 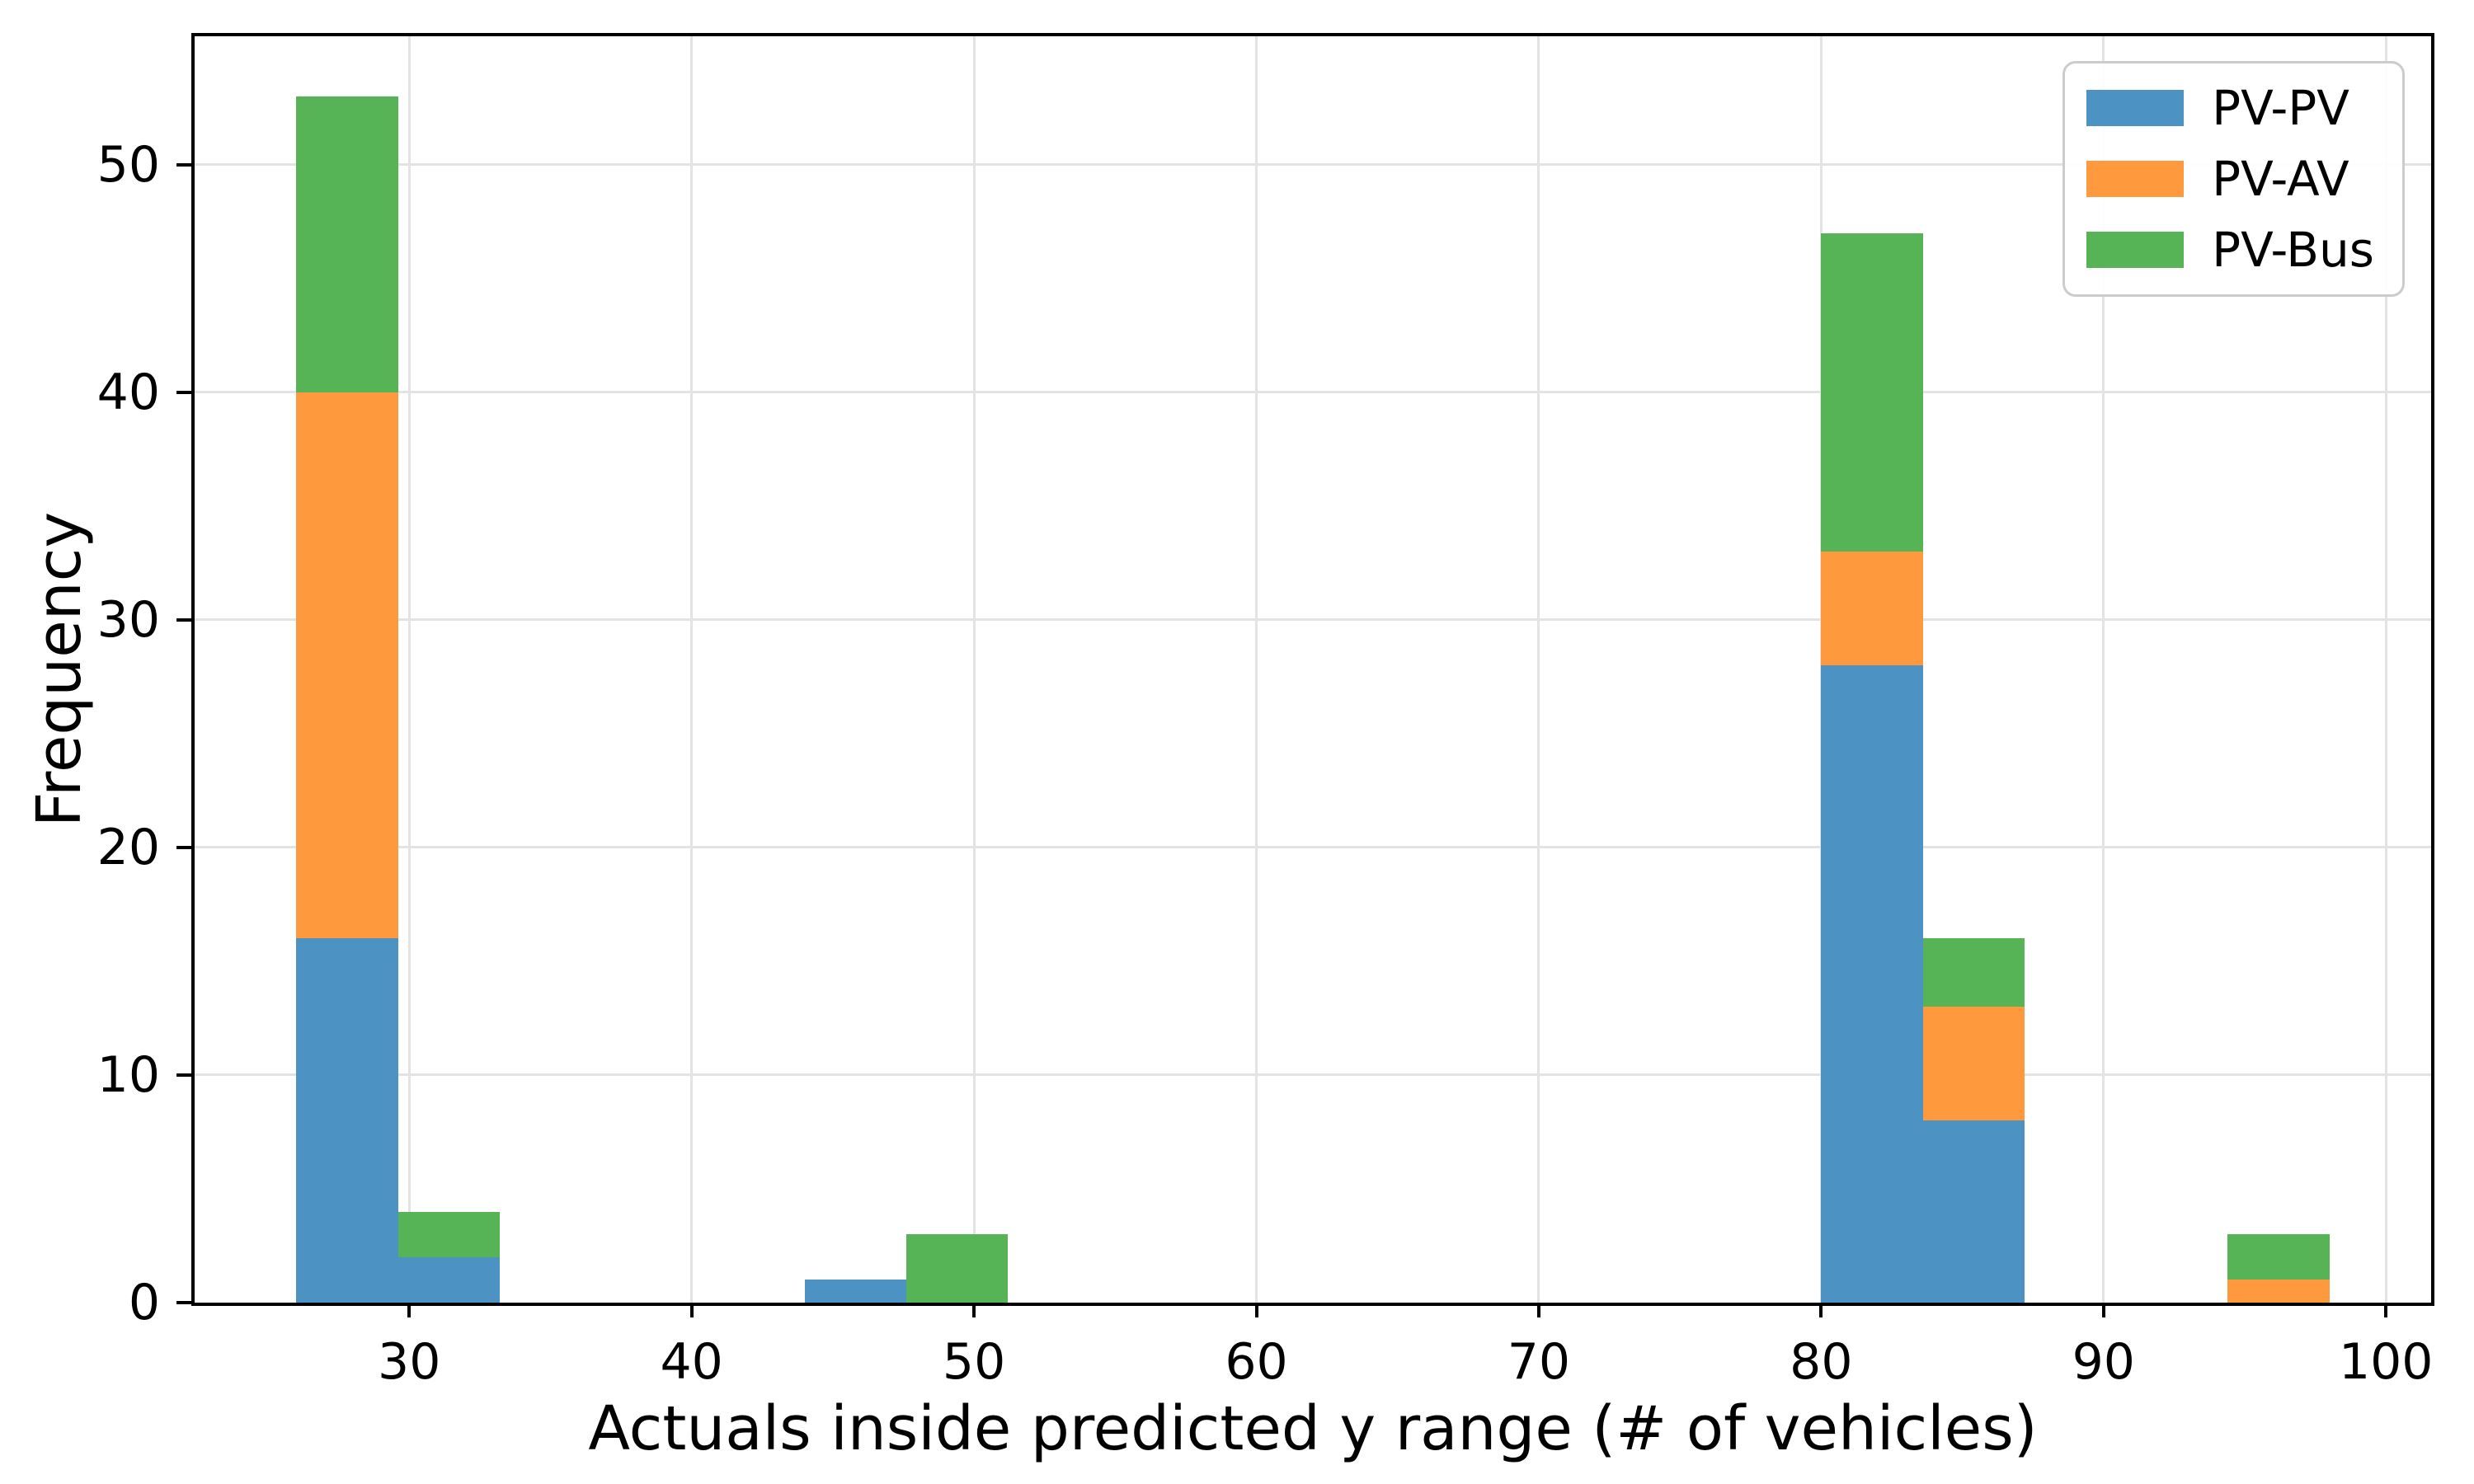 What do you see at coordinates (2293, 250) in the screenshot?
I see `legend-label: PV-Bus` at bounding box center [2293, 250].